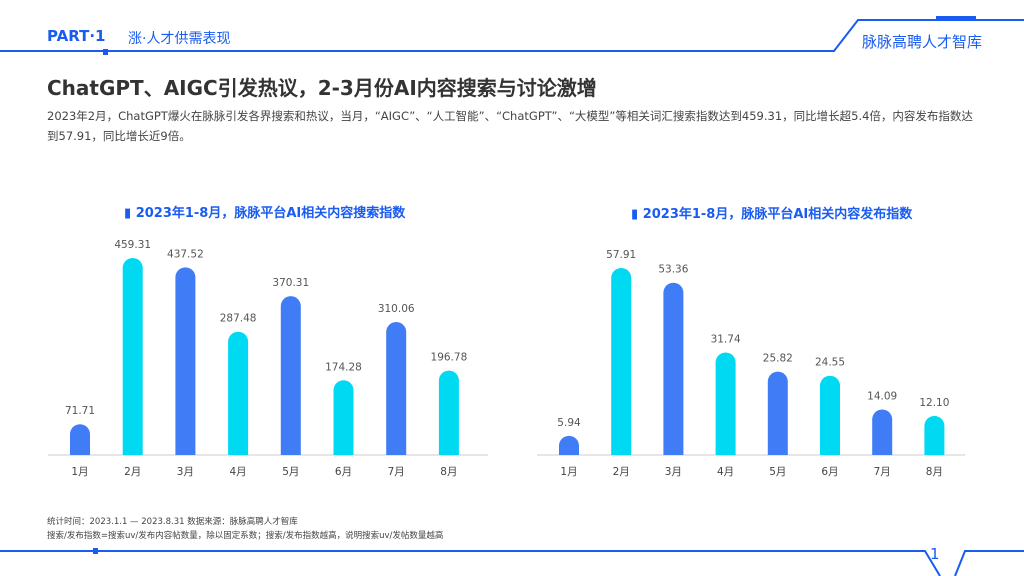  I want to click on data-label: 459.31, so click(132, 245).